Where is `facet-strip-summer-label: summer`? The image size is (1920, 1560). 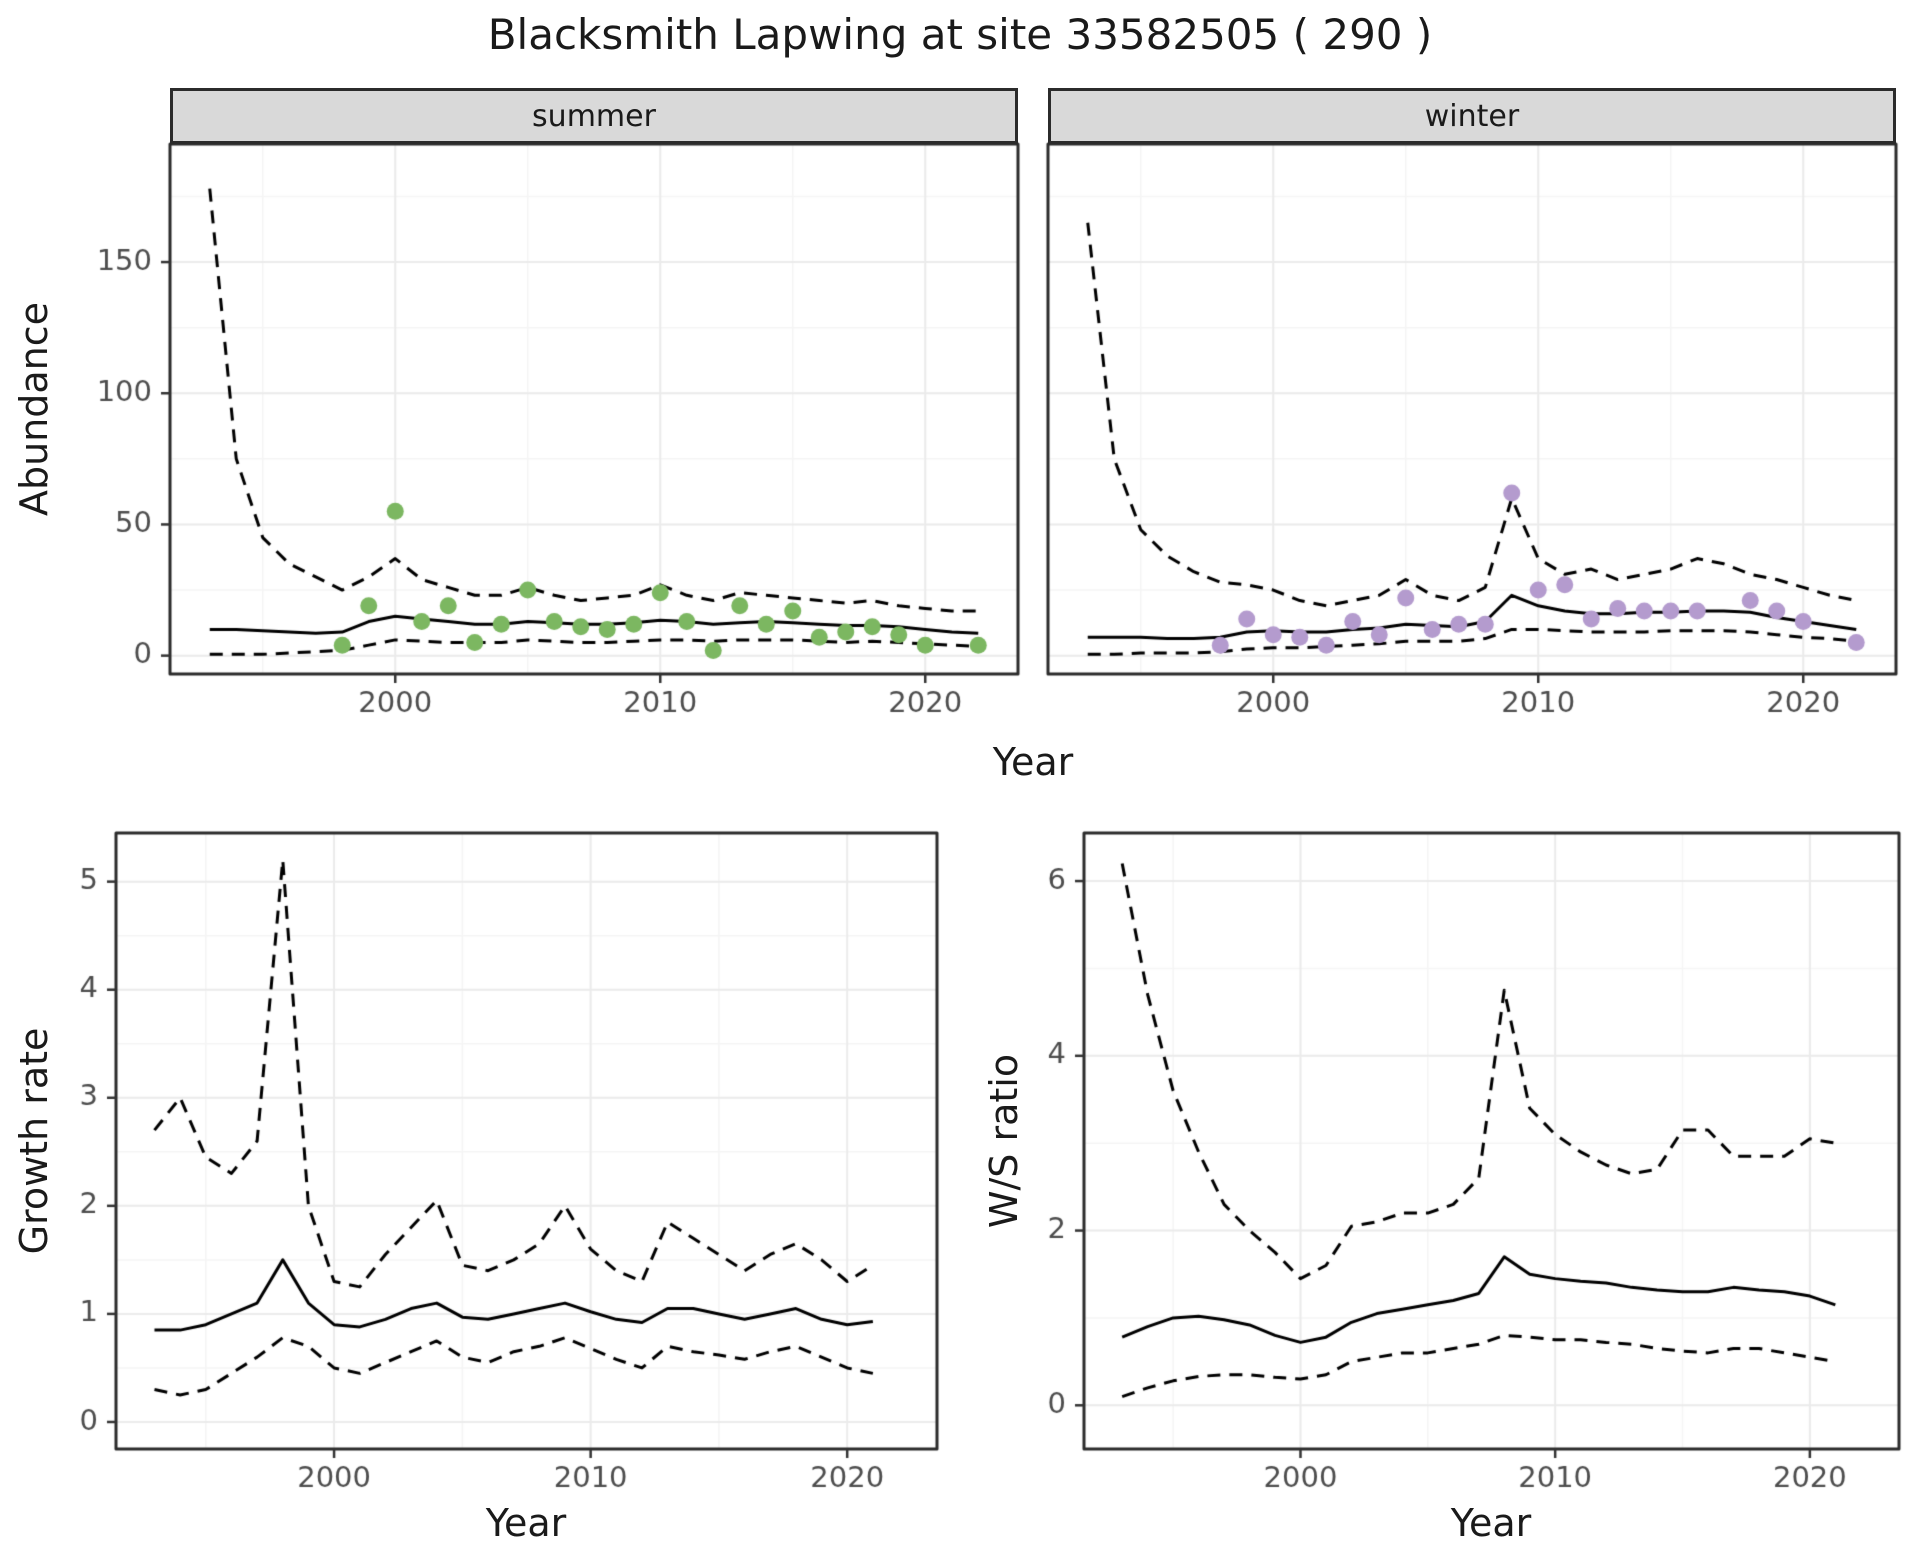
facet-strip-summer-label: summer is located at coordinates (594, 116).